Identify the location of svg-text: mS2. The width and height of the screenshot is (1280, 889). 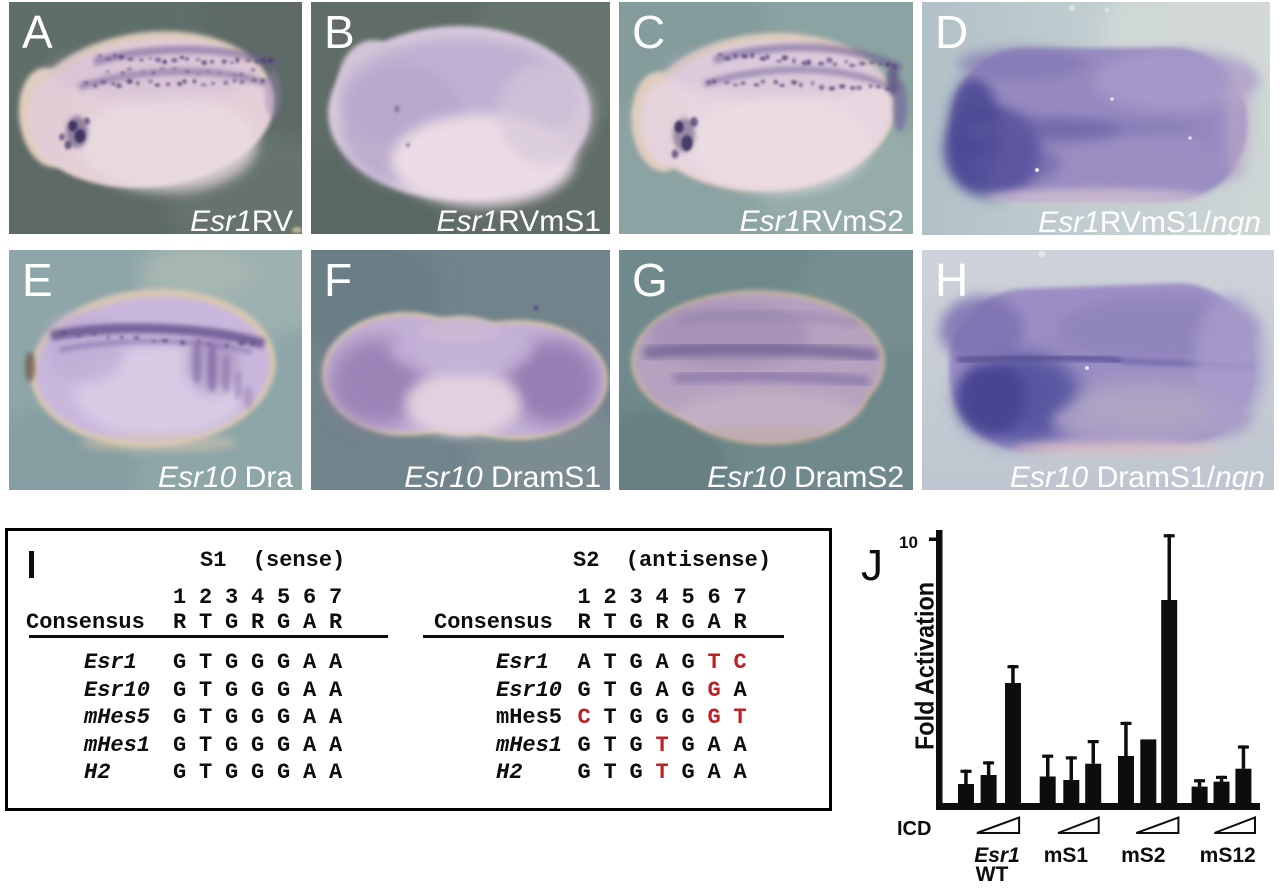
(1143, 855).